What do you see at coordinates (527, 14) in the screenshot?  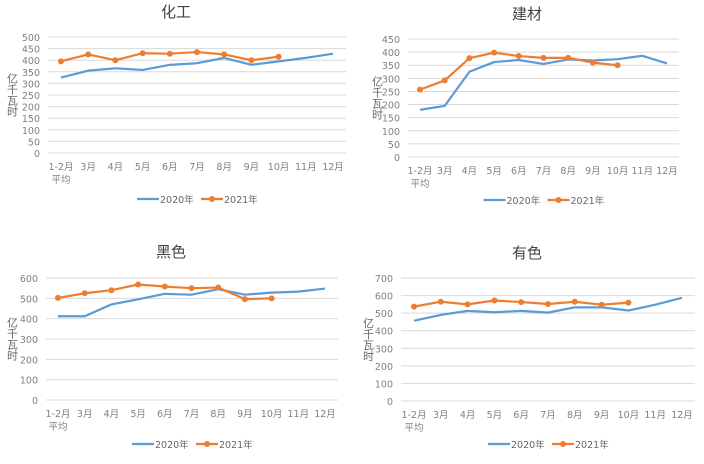 I see `chart-title: 建材` at bounding box center [527, 14].